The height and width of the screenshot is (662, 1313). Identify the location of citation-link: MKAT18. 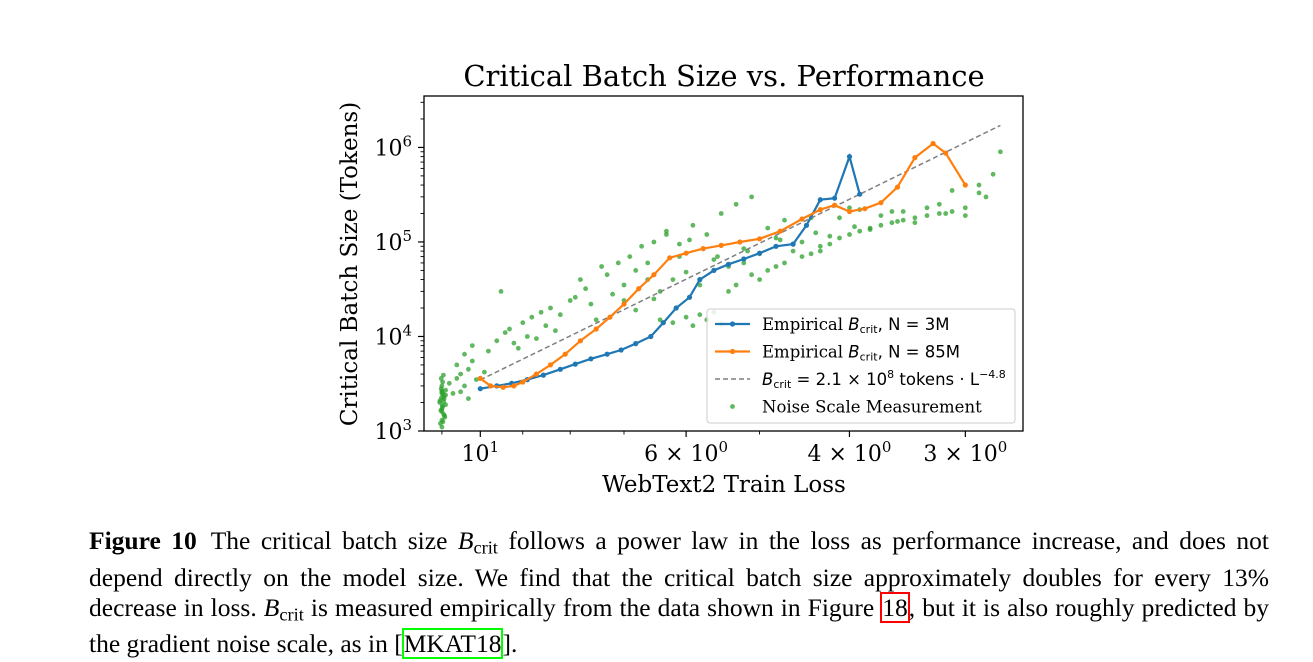
(452, 644).